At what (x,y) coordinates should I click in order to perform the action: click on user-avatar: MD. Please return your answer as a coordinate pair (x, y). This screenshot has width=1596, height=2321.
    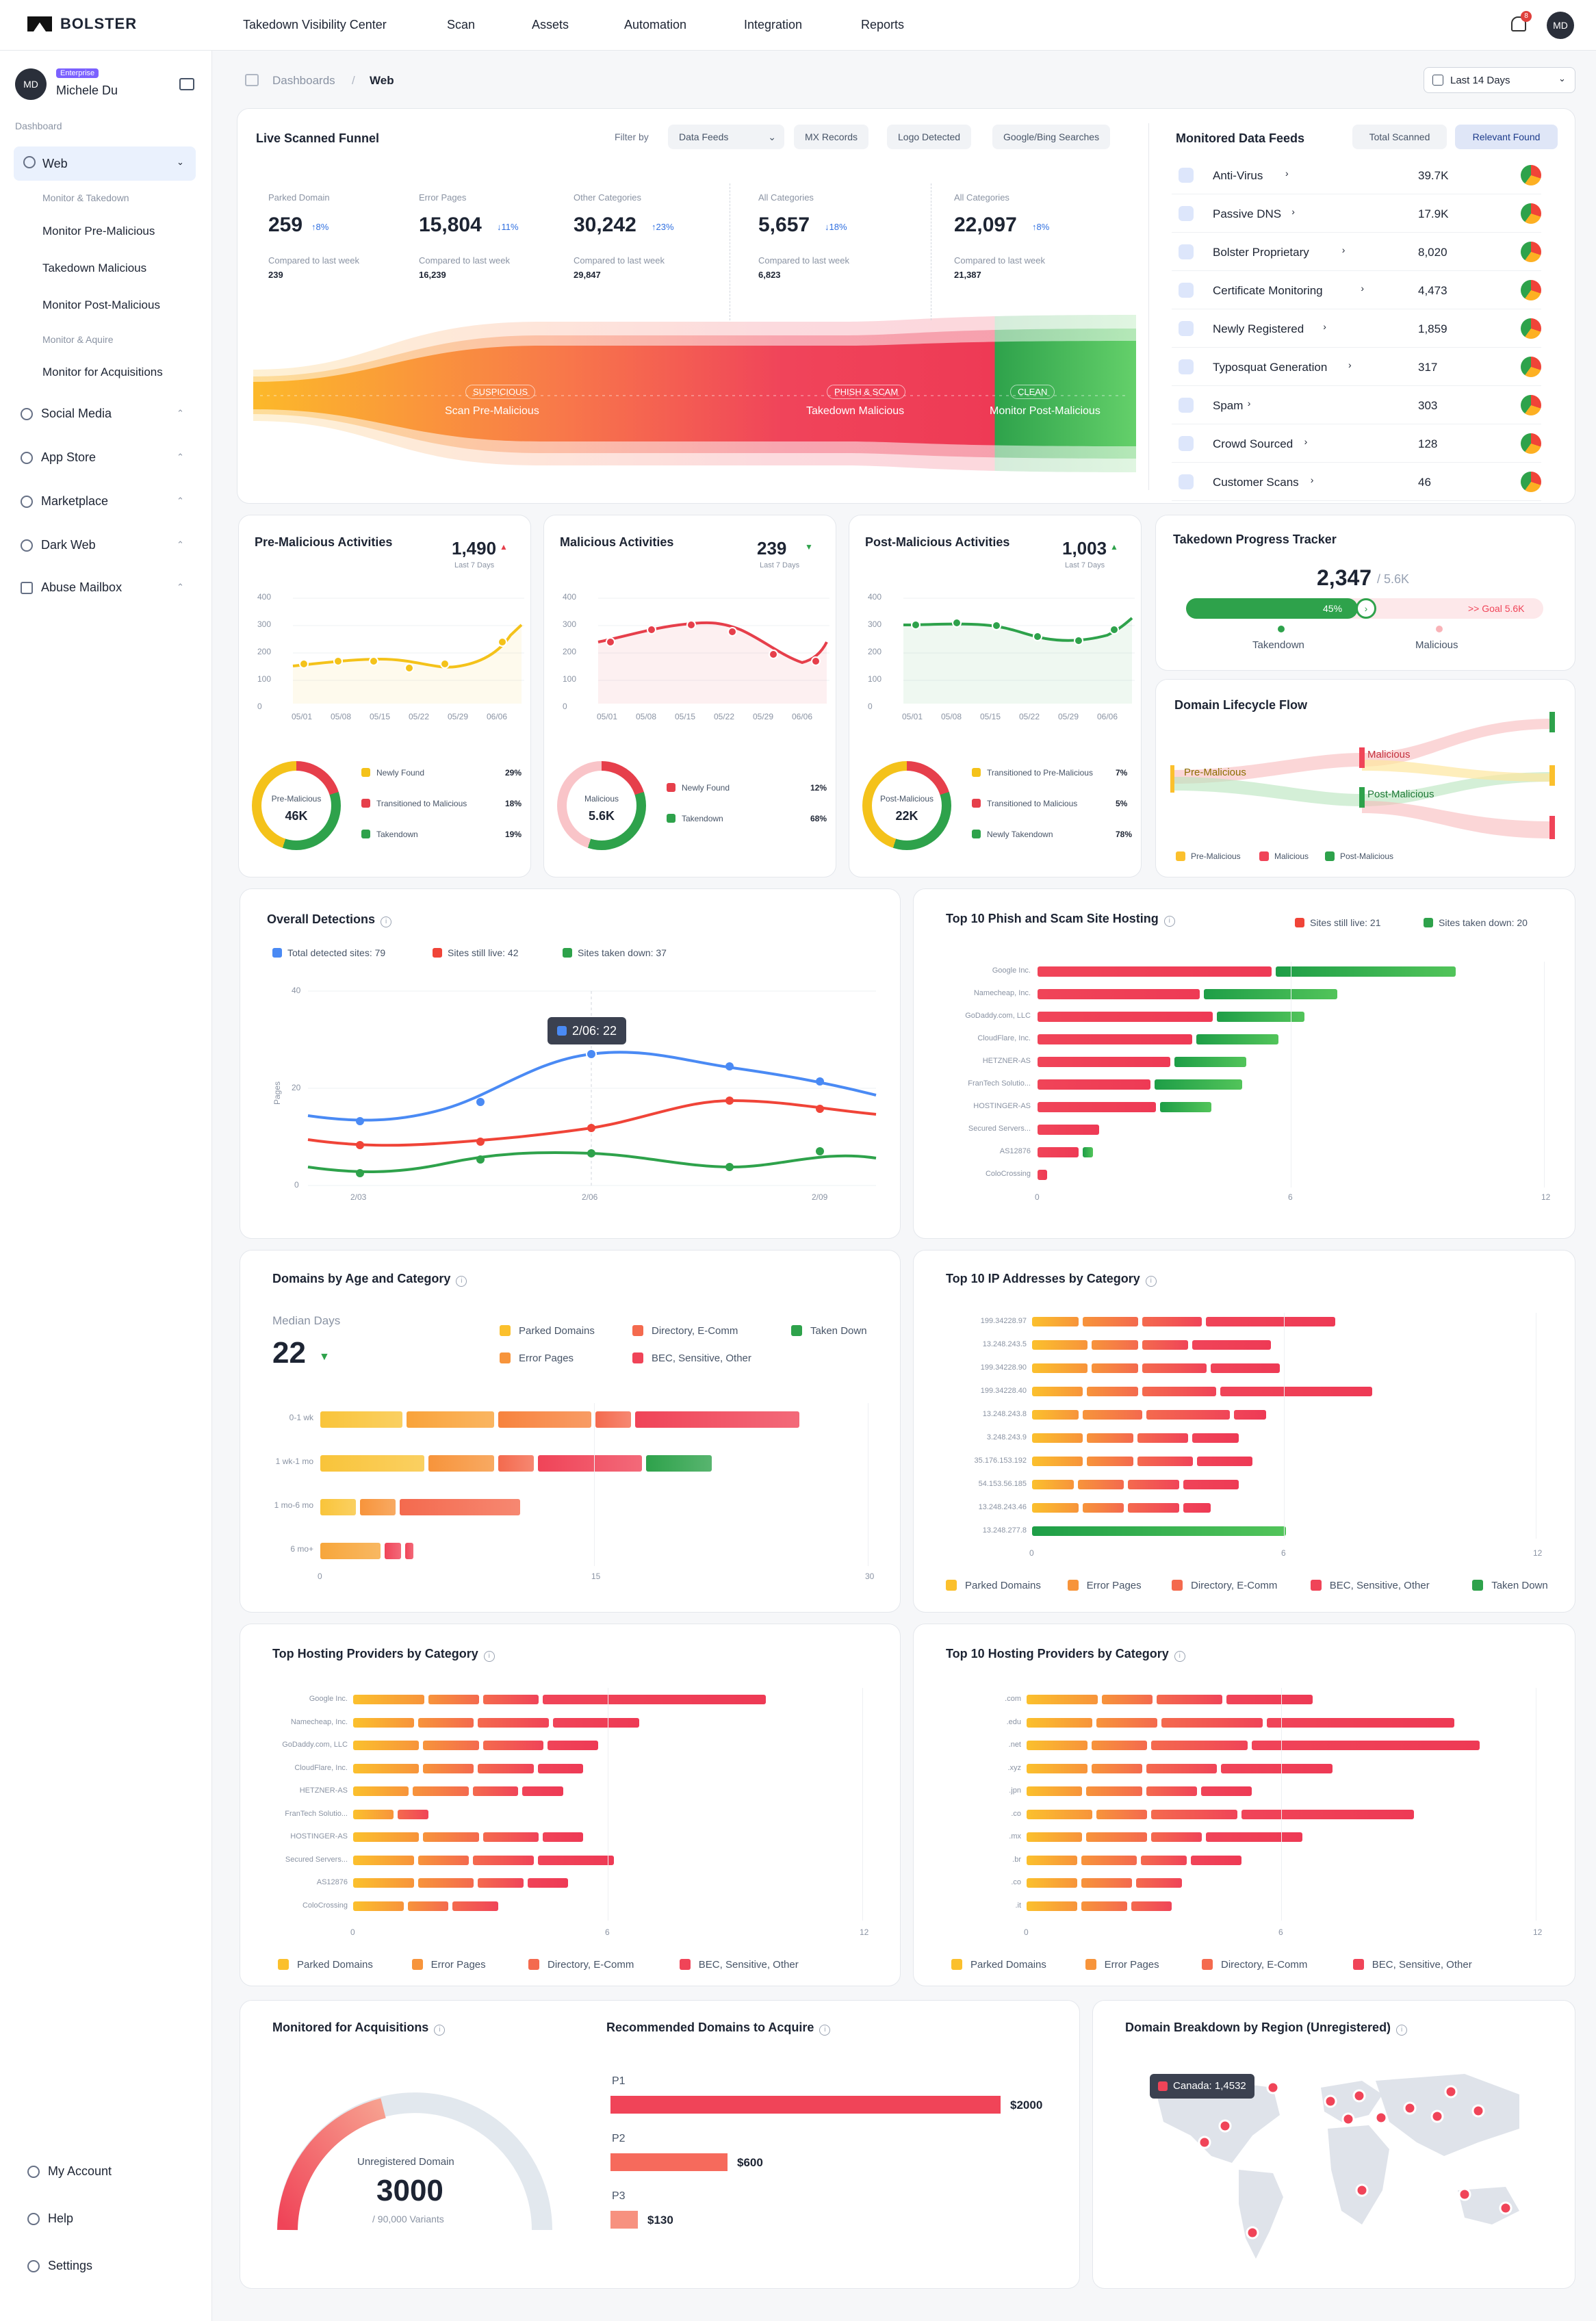
    Looking at the image, I should click on (1560, 25).